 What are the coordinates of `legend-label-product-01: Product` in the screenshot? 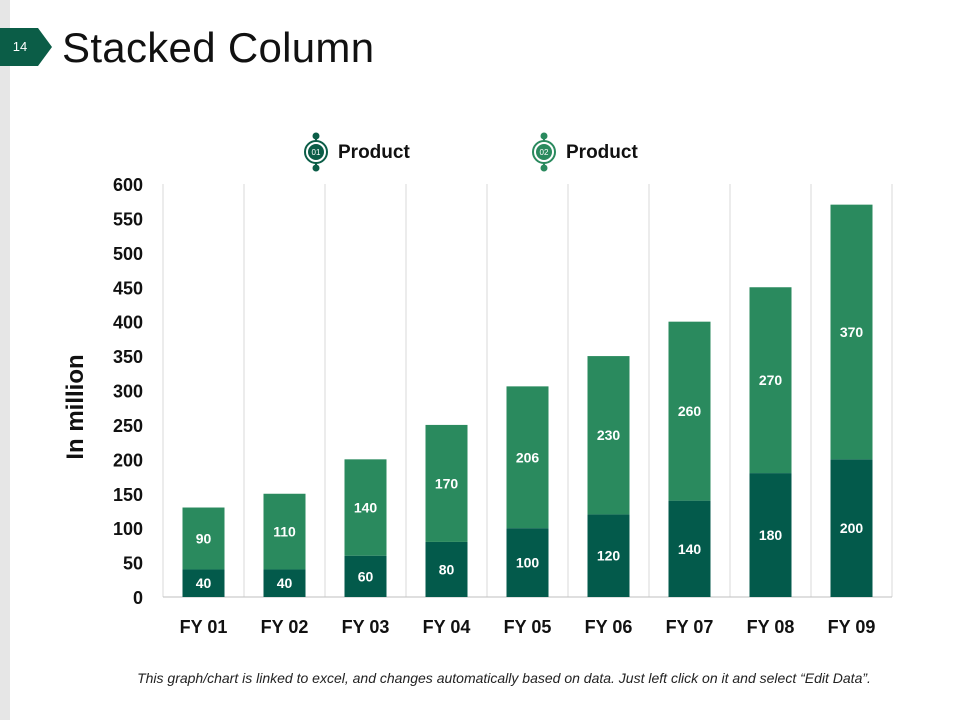 It's located at (374, 152).